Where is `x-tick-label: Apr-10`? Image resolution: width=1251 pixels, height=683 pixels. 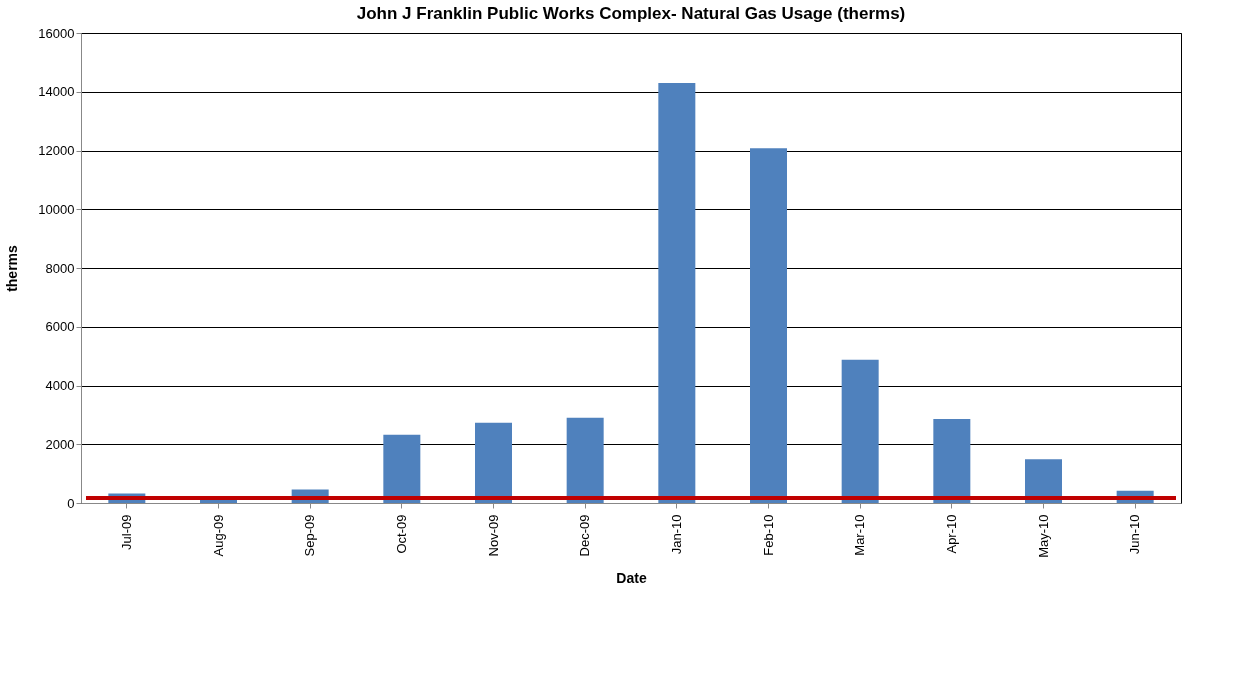
x-tick-label: Apr-10 is located at coordinates (951, 534).